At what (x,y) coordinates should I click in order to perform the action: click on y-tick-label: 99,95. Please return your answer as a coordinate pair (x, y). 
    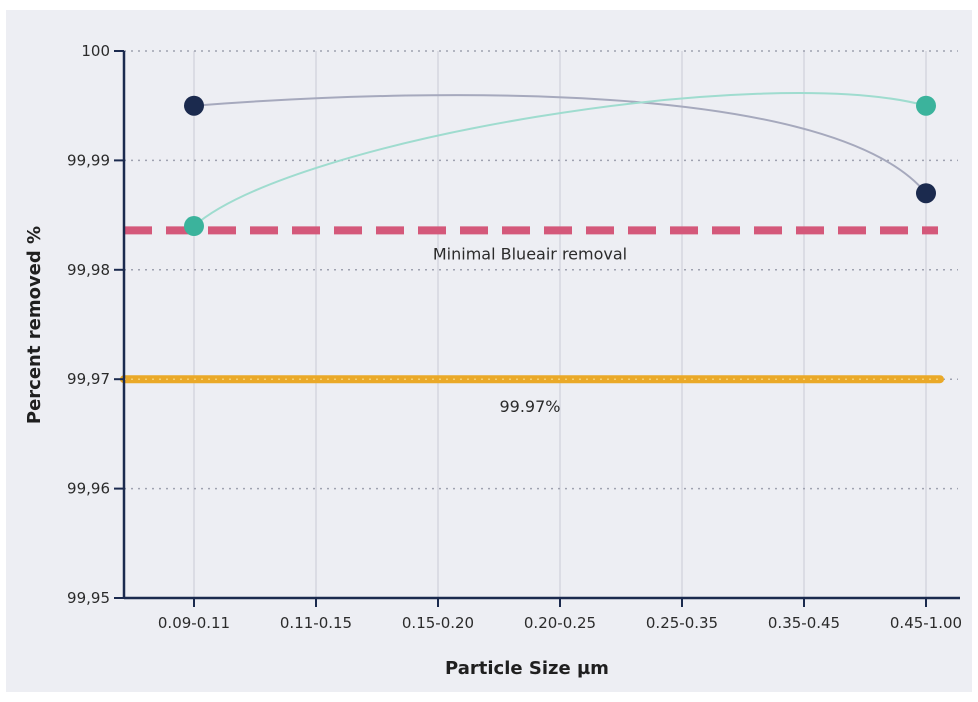
    Looking at the image, I should click on (88, 598).